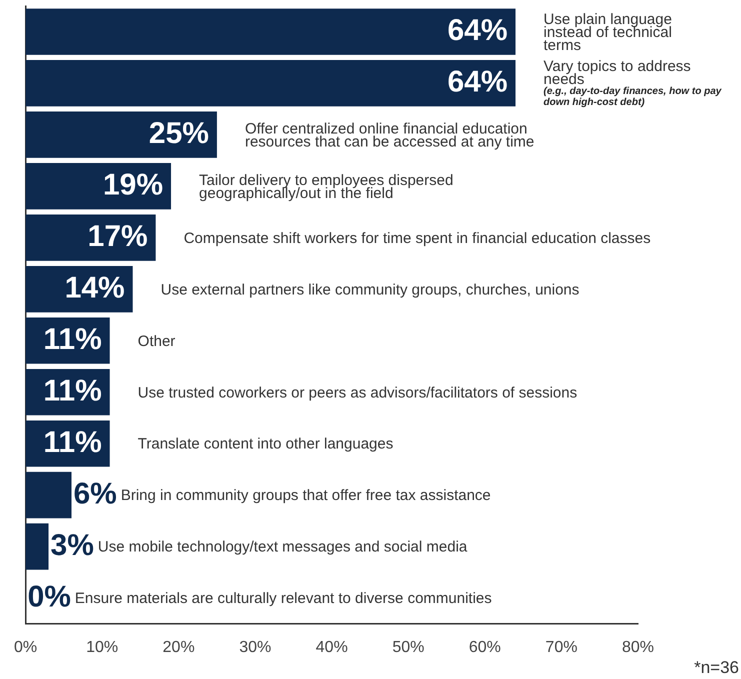  I want to click on y-tick-label: Bring in community groups that offer free tax assistance, so click(305, 495).